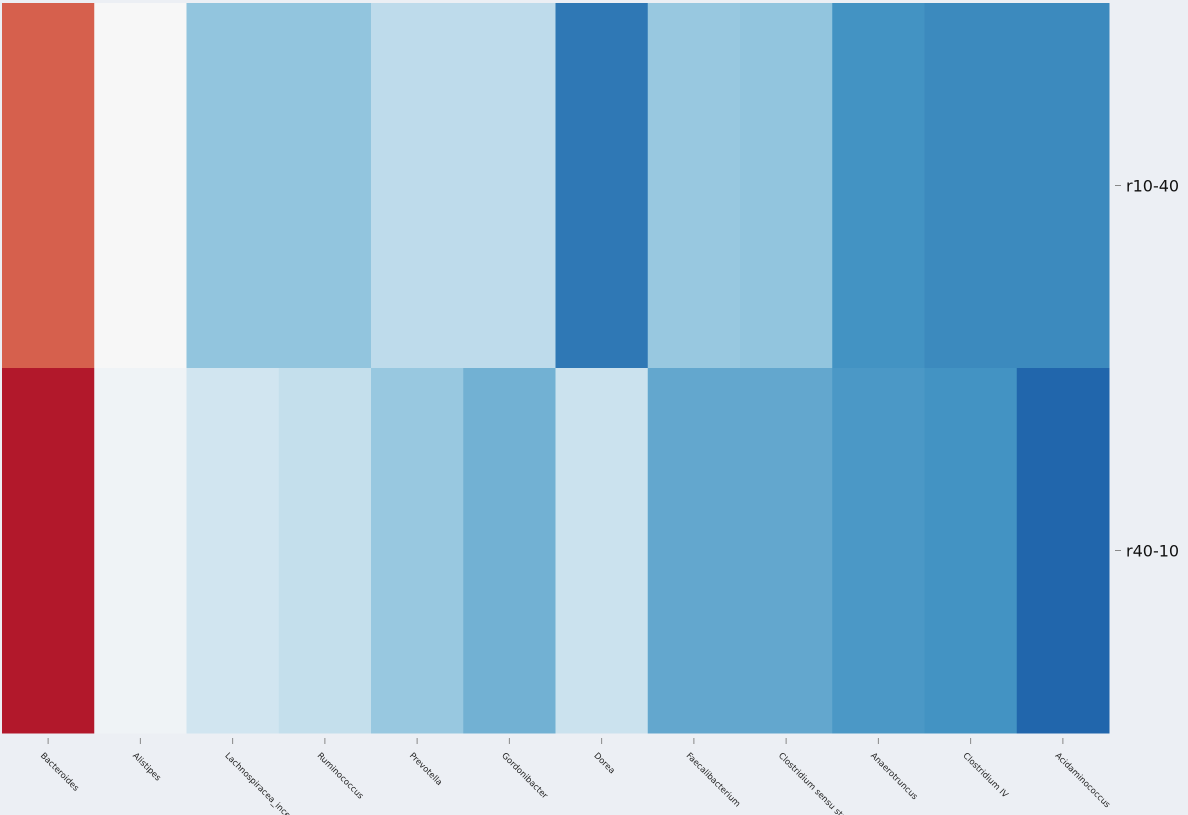  Describe the element at coordinates (817, 783) in the screenshot. I see `x-tick-label: Clostridium sensu stricto` at that location.